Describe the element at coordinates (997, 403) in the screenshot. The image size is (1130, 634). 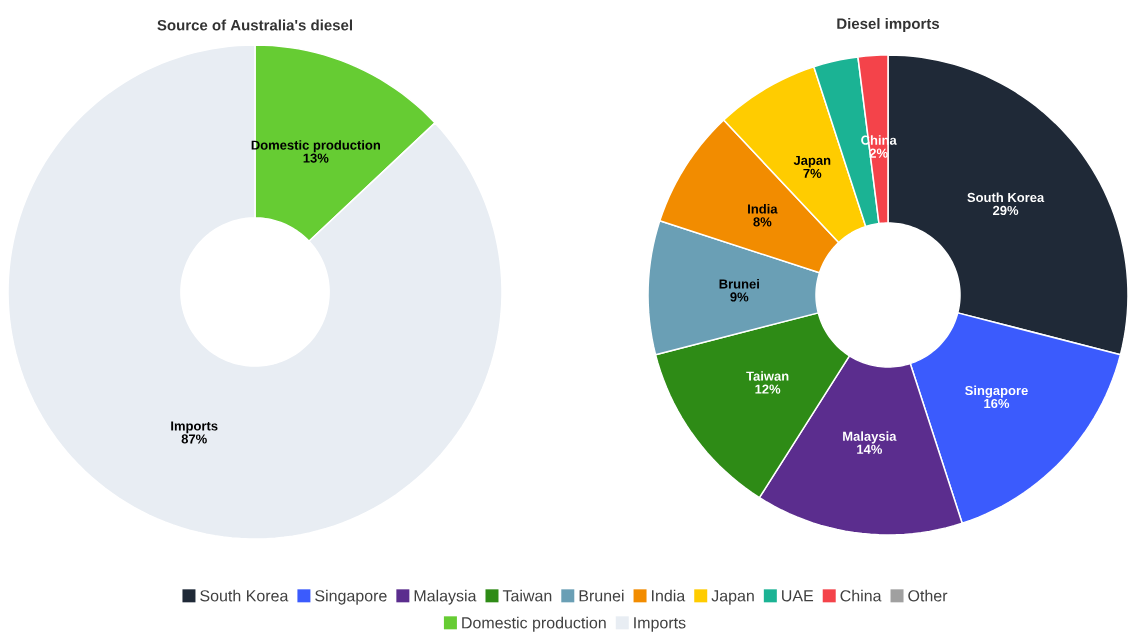
I see `data-label: 16%` at that location.